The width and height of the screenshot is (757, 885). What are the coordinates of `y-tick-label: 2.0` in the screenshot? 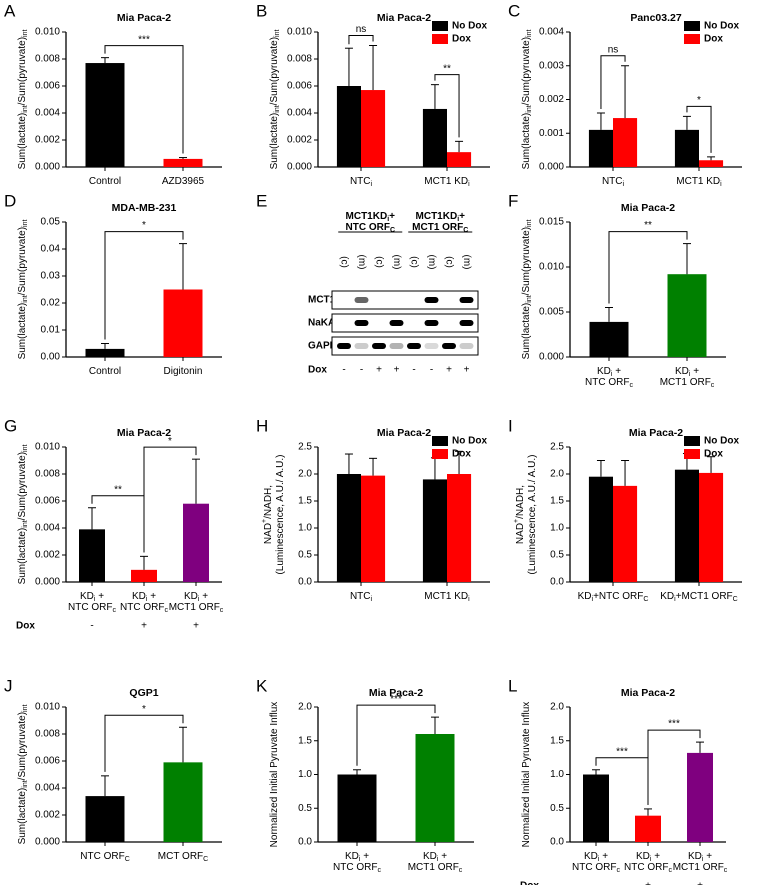 It's located at (557, 707).